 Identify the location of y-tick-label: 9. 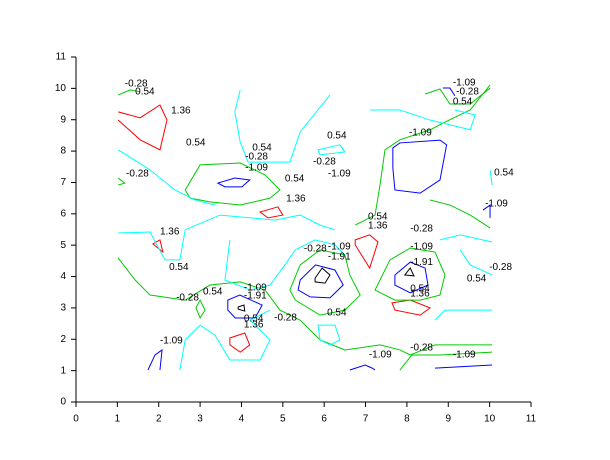
(63, 119).